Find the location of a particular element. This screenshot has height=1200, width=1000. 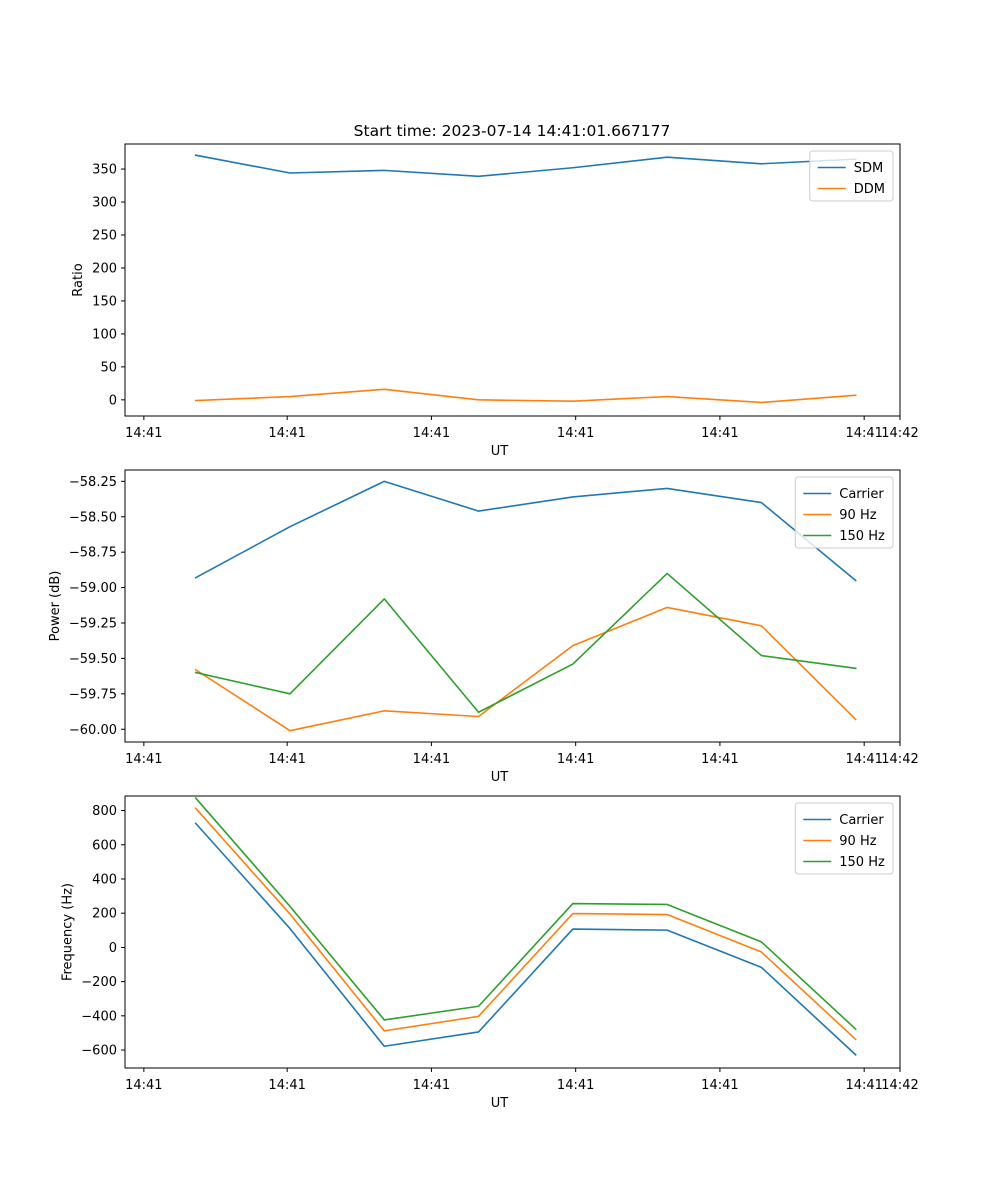

frequency-y-tick-label: 400 is located at coordinates (104, 879).